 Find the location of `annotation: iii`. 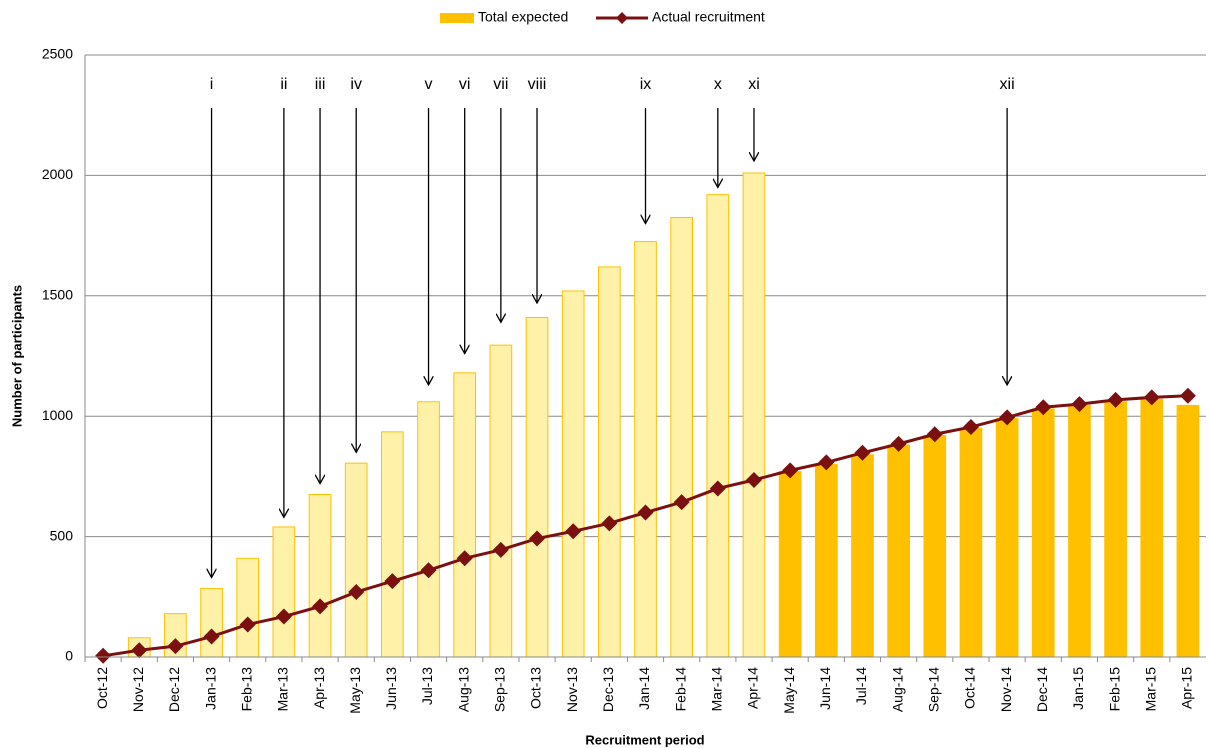

annotation: iii is located at coordinates (320, 84).